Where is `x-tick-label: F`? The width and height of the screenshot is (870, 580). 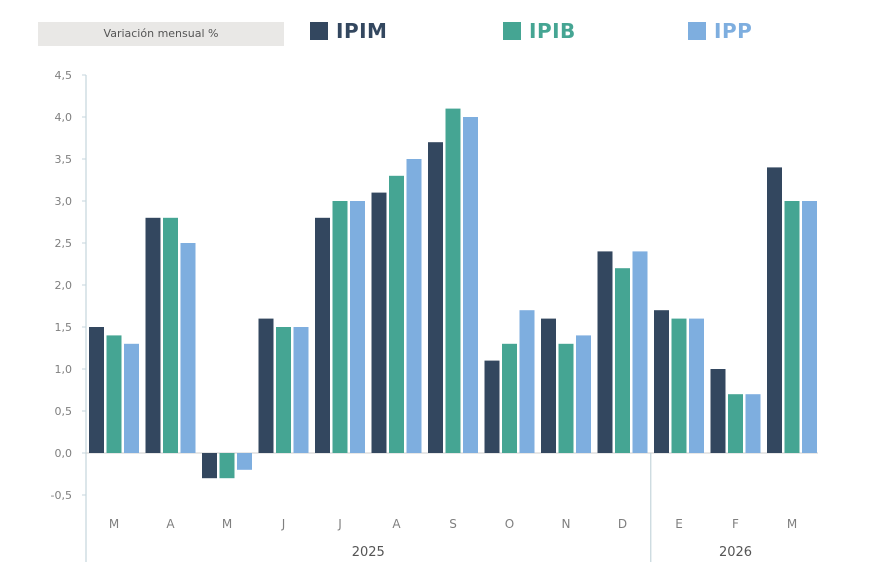
x-tick-label: F is located at coordinates (735, 524).